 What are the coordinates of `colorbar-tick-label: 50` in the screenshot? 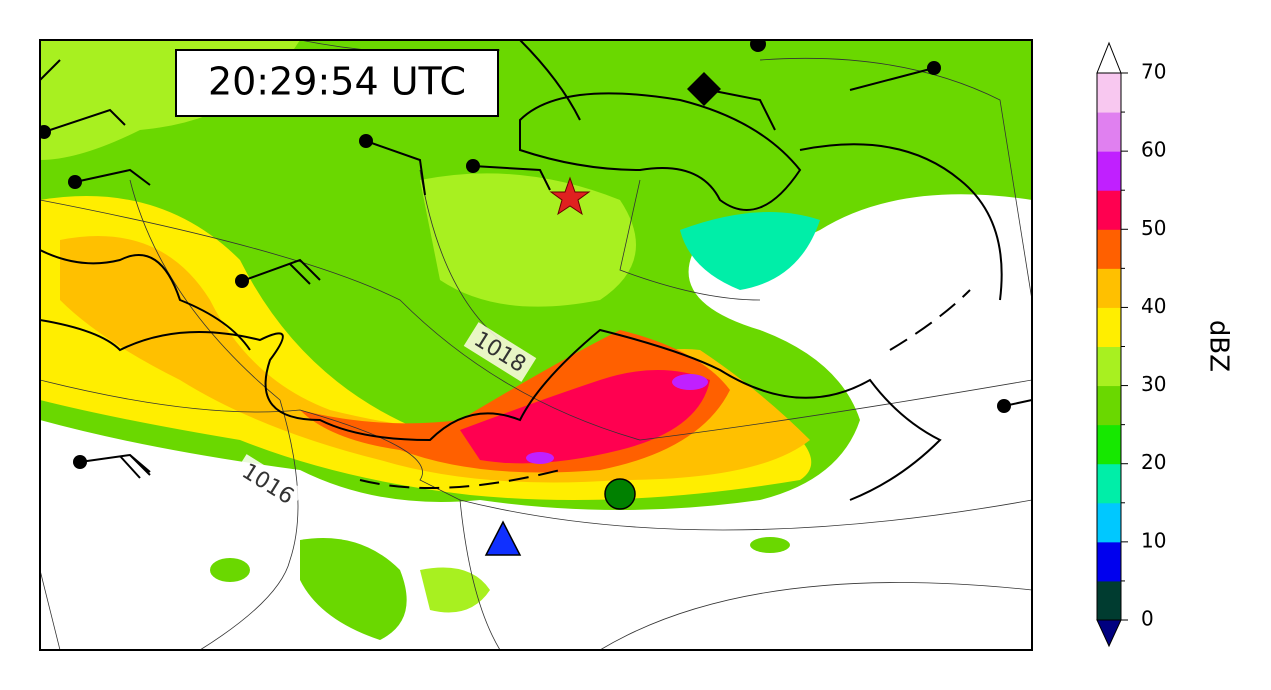 It's located at (1153, 228).